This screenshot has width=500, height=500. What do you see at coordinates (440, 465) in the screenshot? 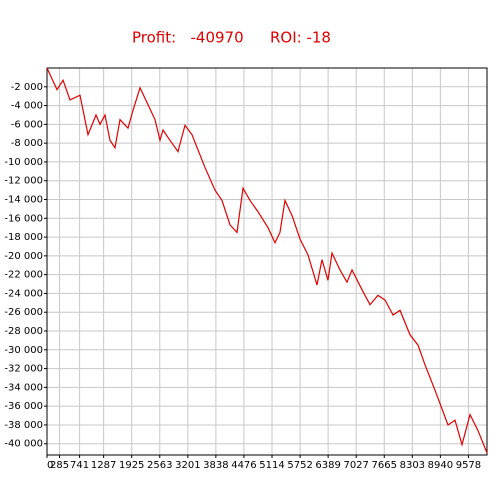
I see `x-tick-label: 8940` at bounding box center [440, 465].